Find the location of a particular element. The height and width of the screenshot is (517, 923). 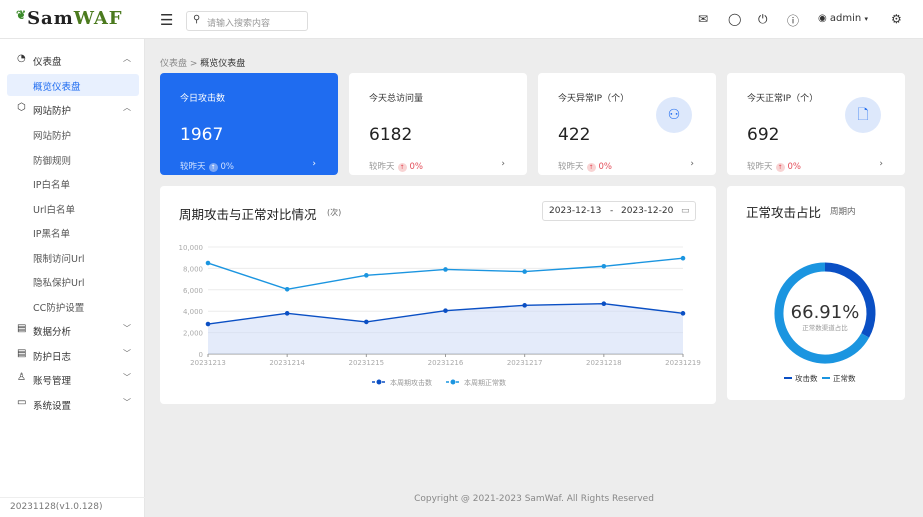

donut-slice is located at coordinates (850, 300).